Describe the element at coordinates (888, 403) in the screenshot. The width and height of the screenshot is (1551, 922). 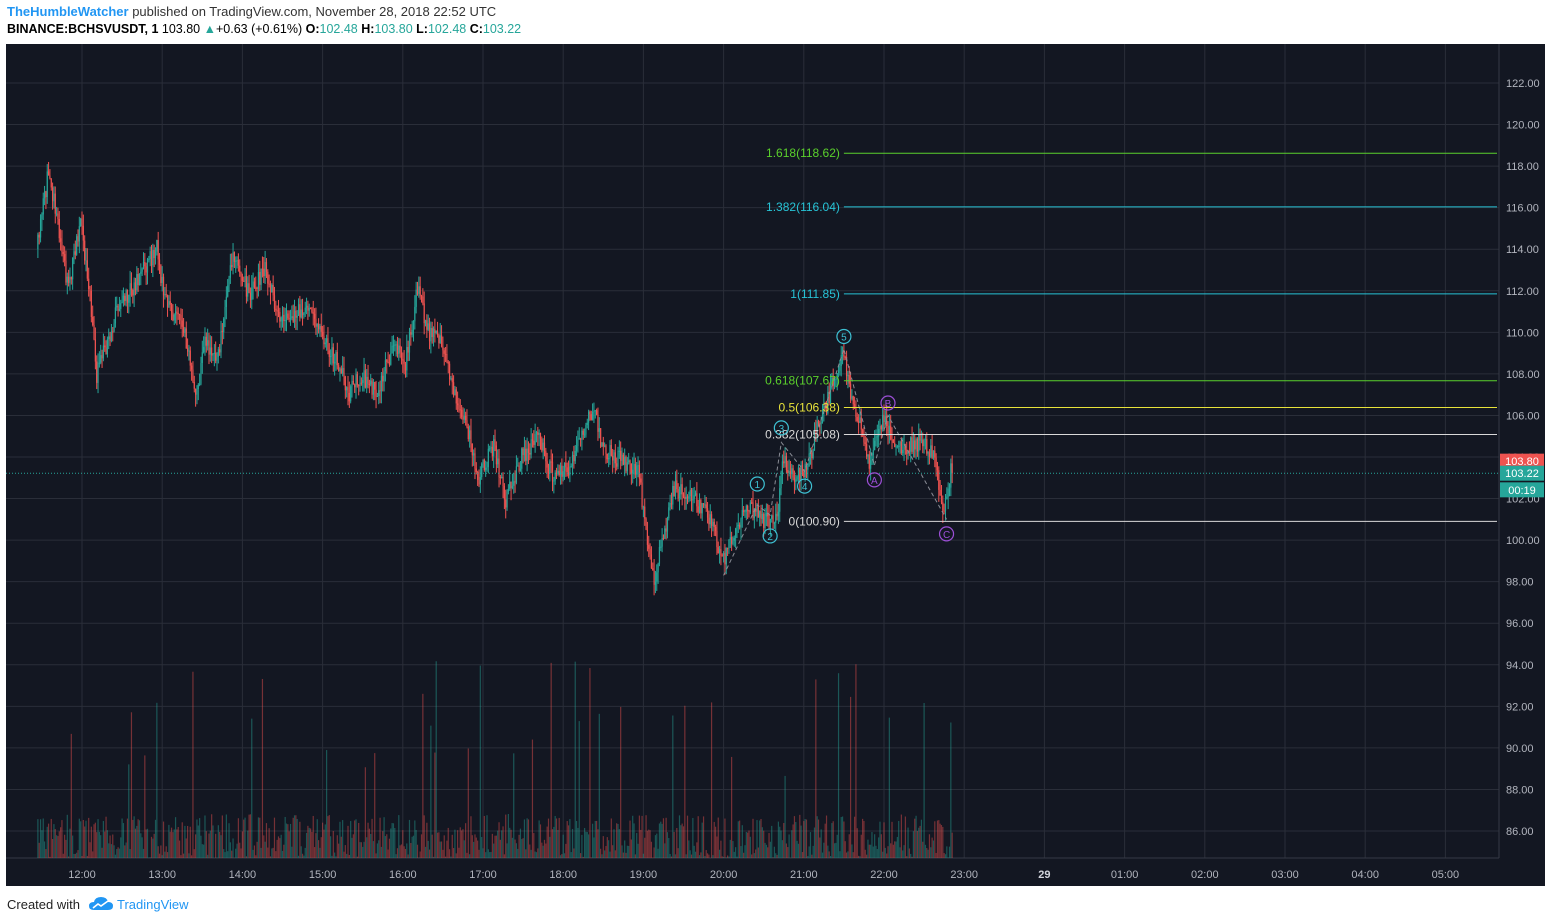
I see `wave-marker-B` at that location.